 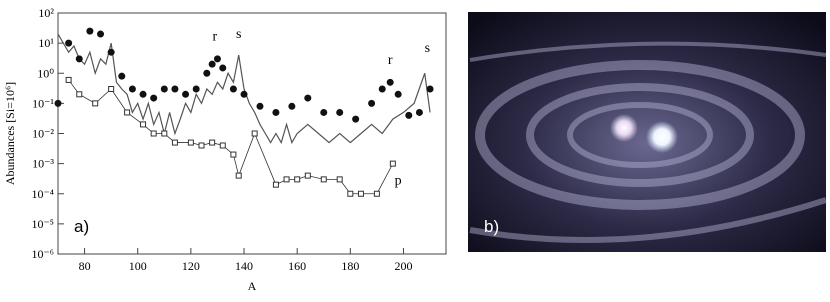 I want to click on panel-label: a), so click(x=81, y=226).